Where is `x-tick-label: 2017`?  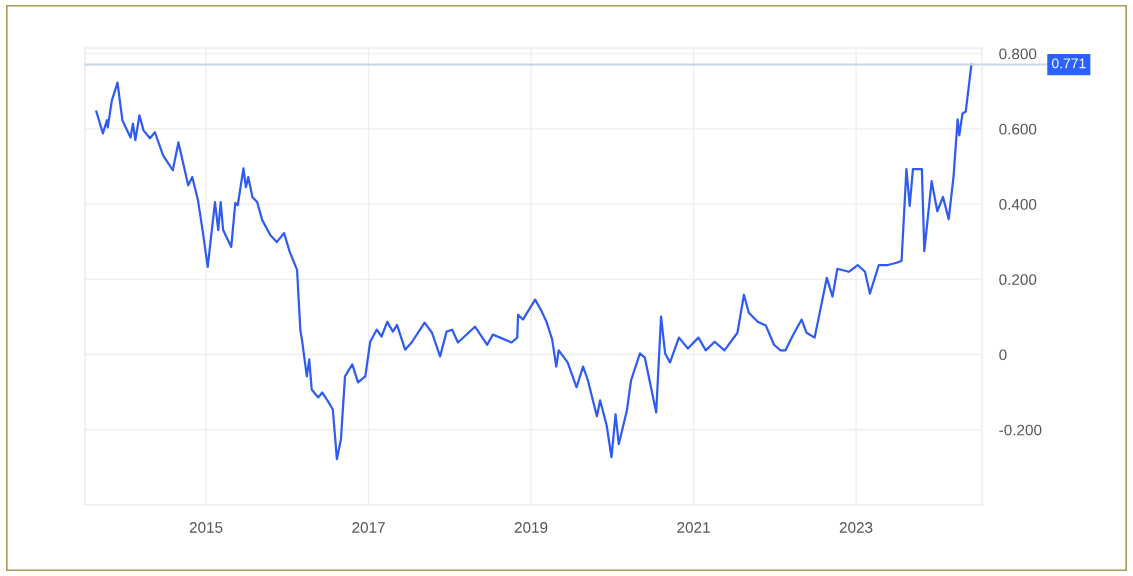
x-tick-label: 2017 is located at coordinates (368, 527).